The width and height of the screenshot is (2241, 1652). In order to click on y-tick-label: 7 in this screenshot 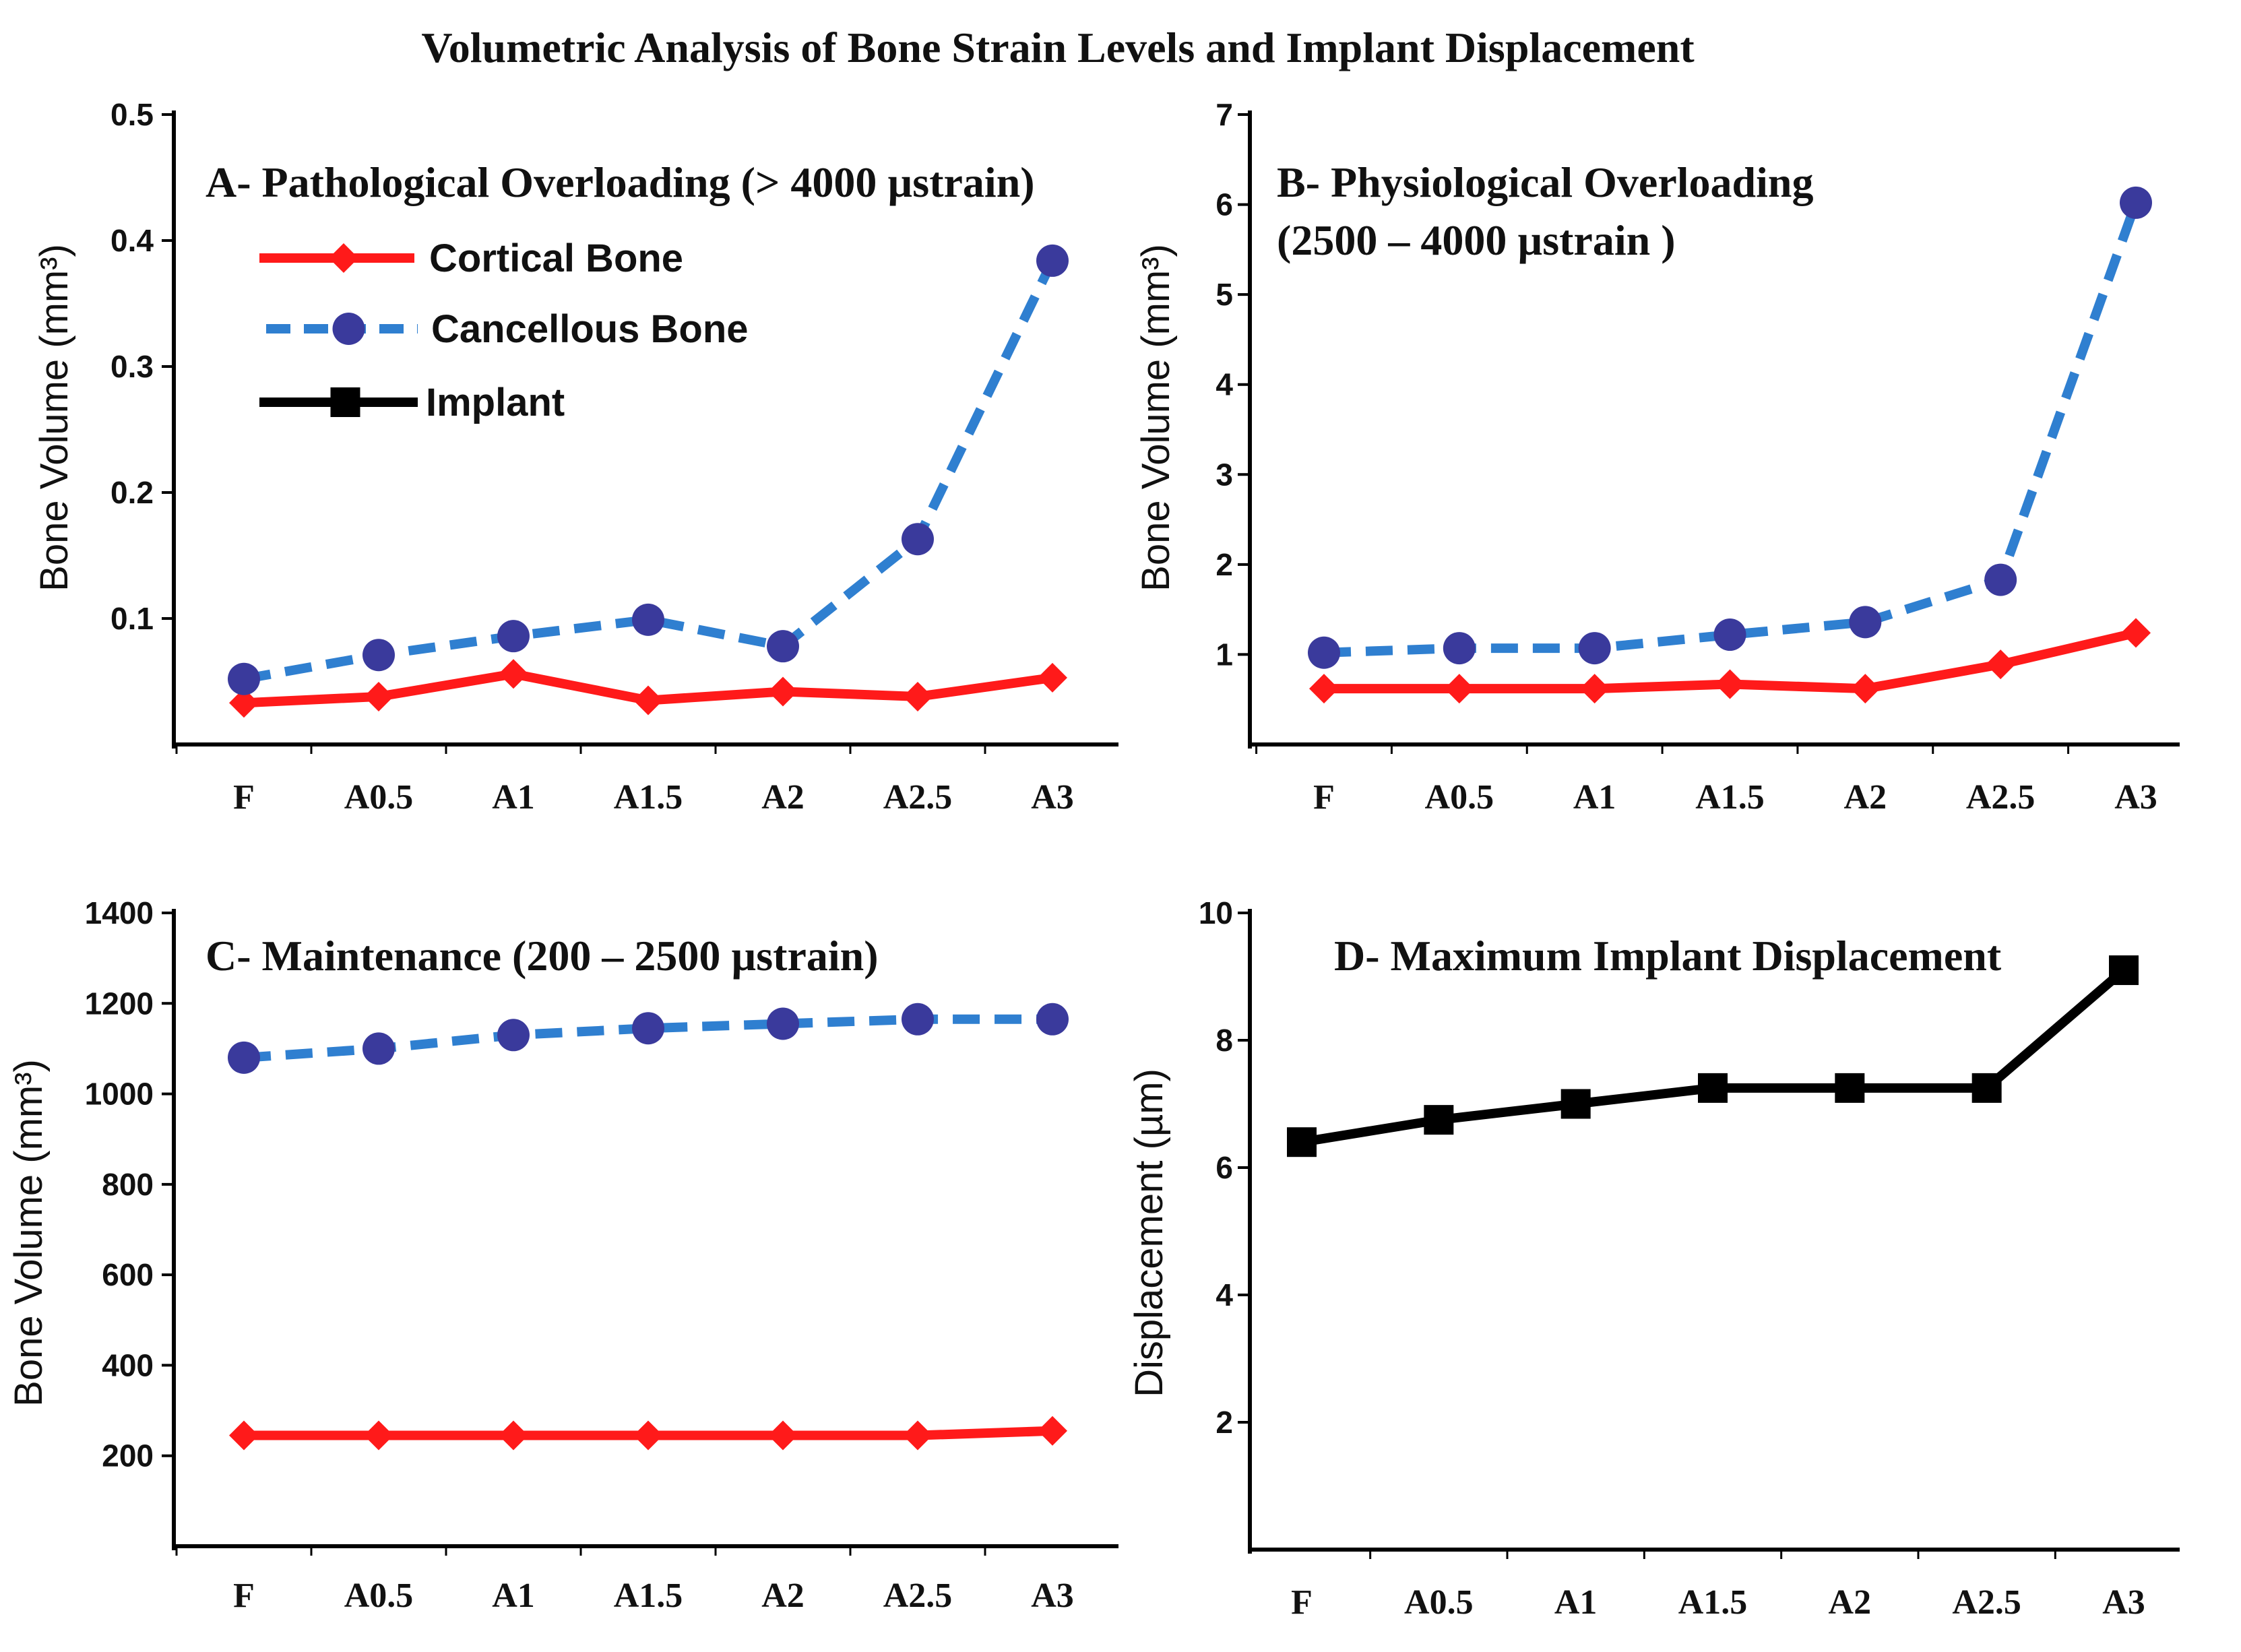, I will do `click(1224, 114)`.